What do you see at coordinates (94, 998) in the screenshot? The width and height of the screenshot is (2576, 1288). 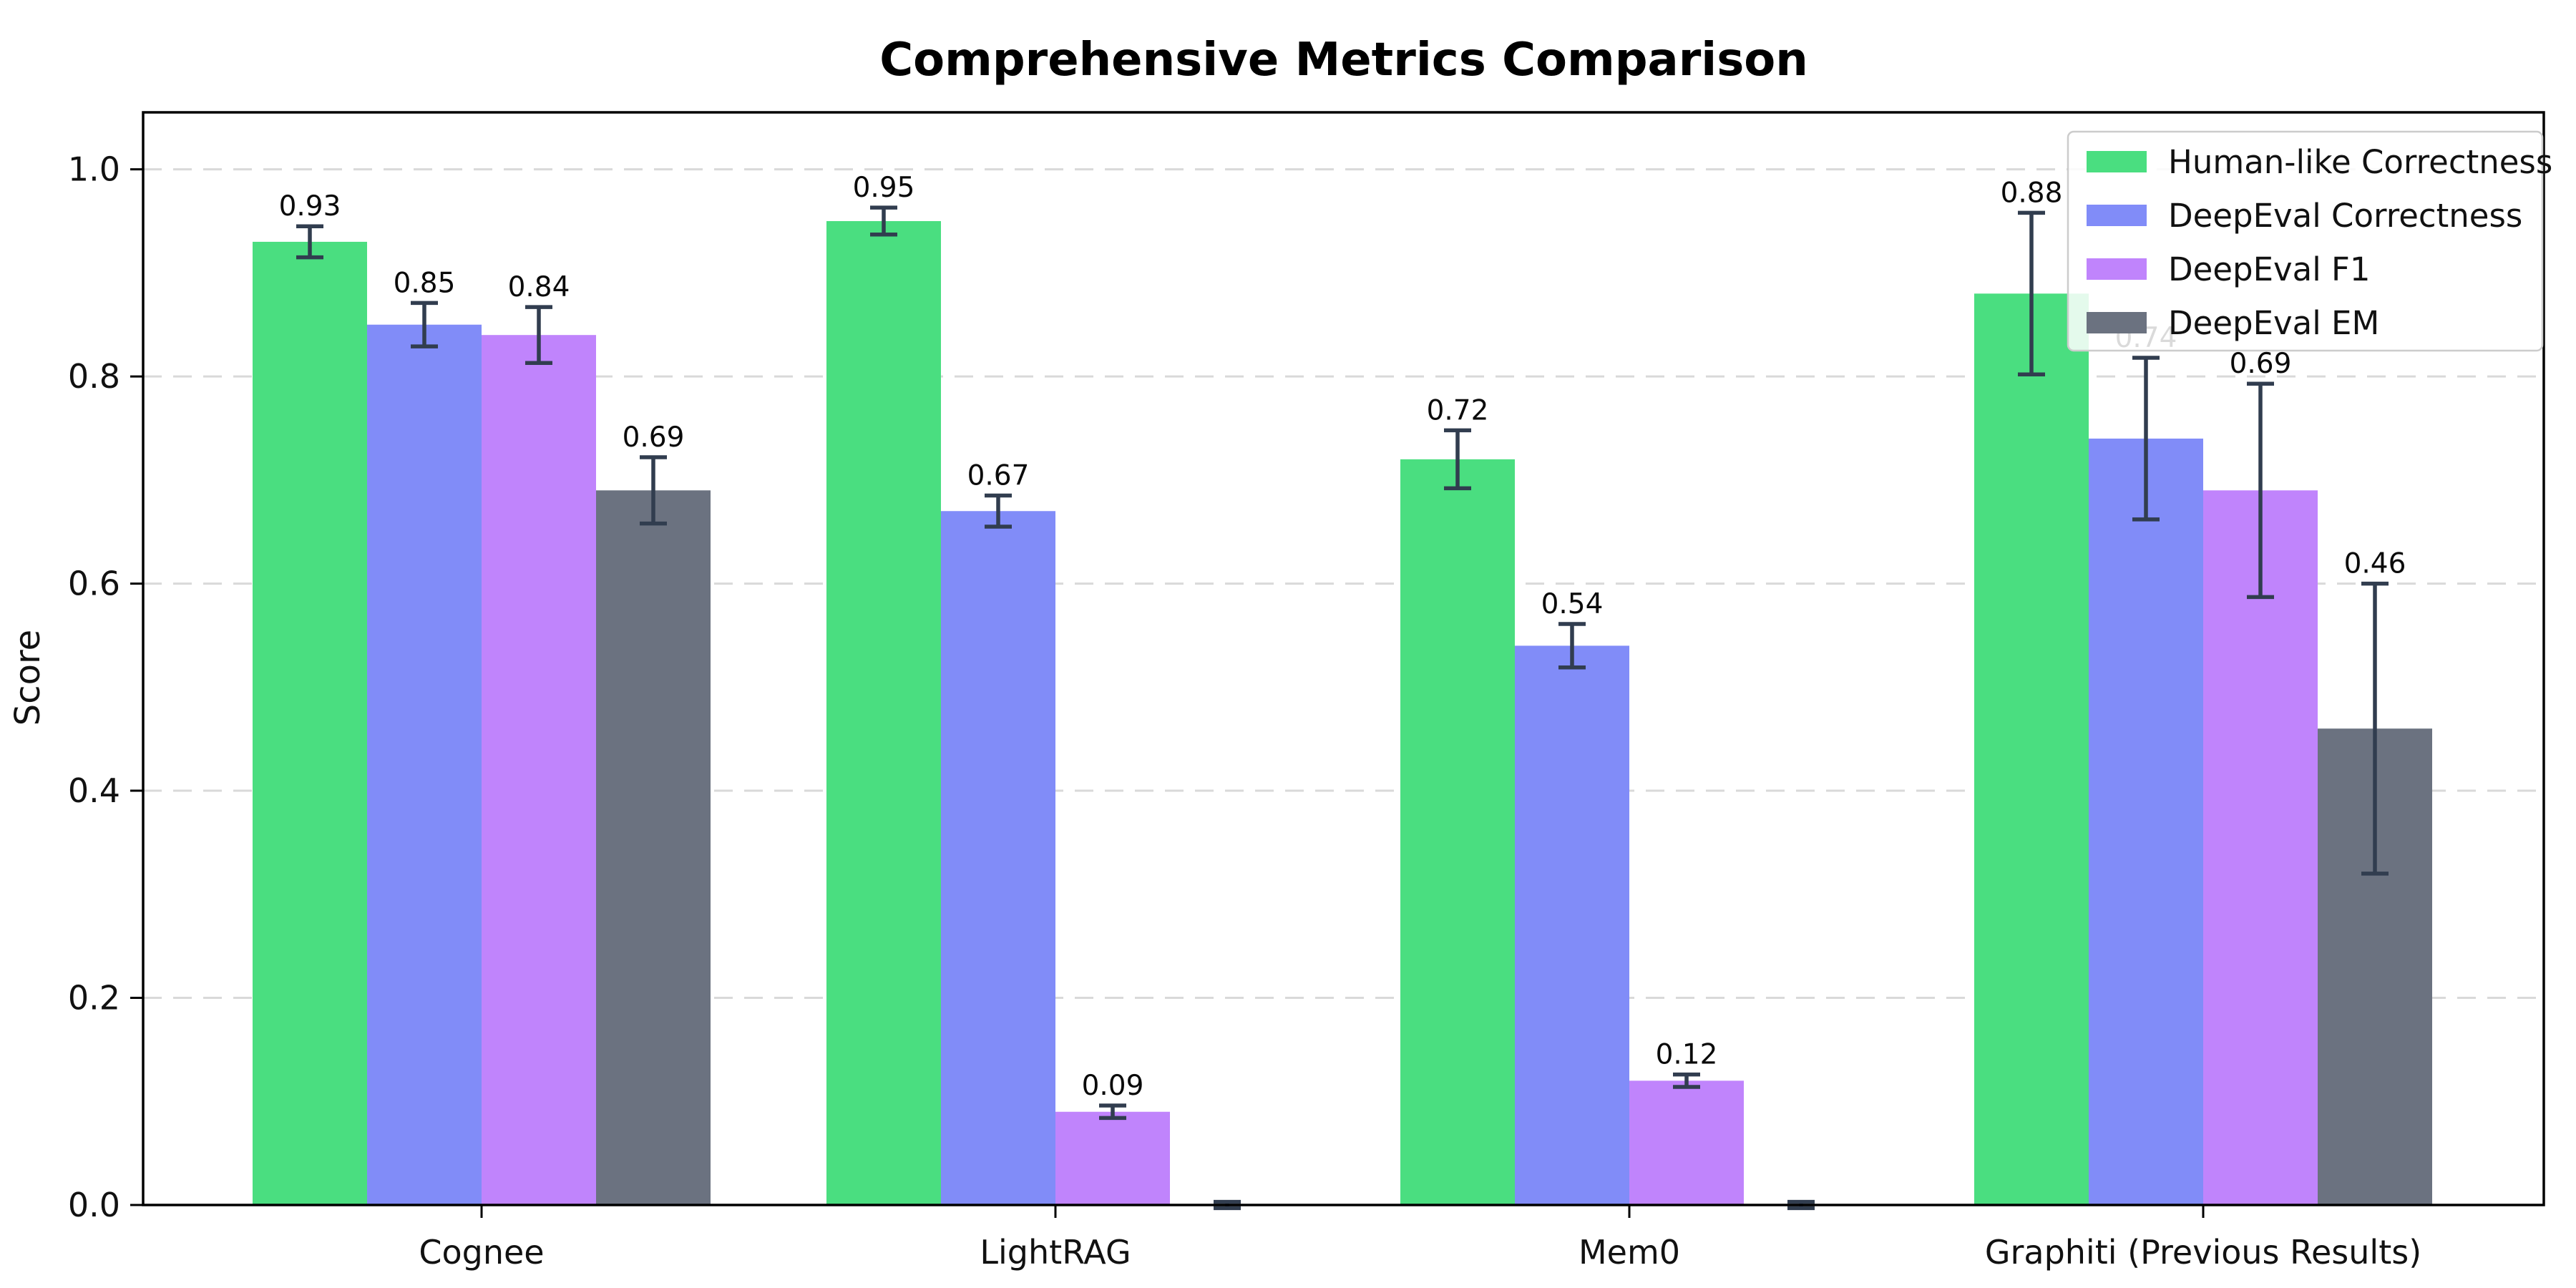 I see `y-tick-label: 0.2` at bounding box center [94, 998].